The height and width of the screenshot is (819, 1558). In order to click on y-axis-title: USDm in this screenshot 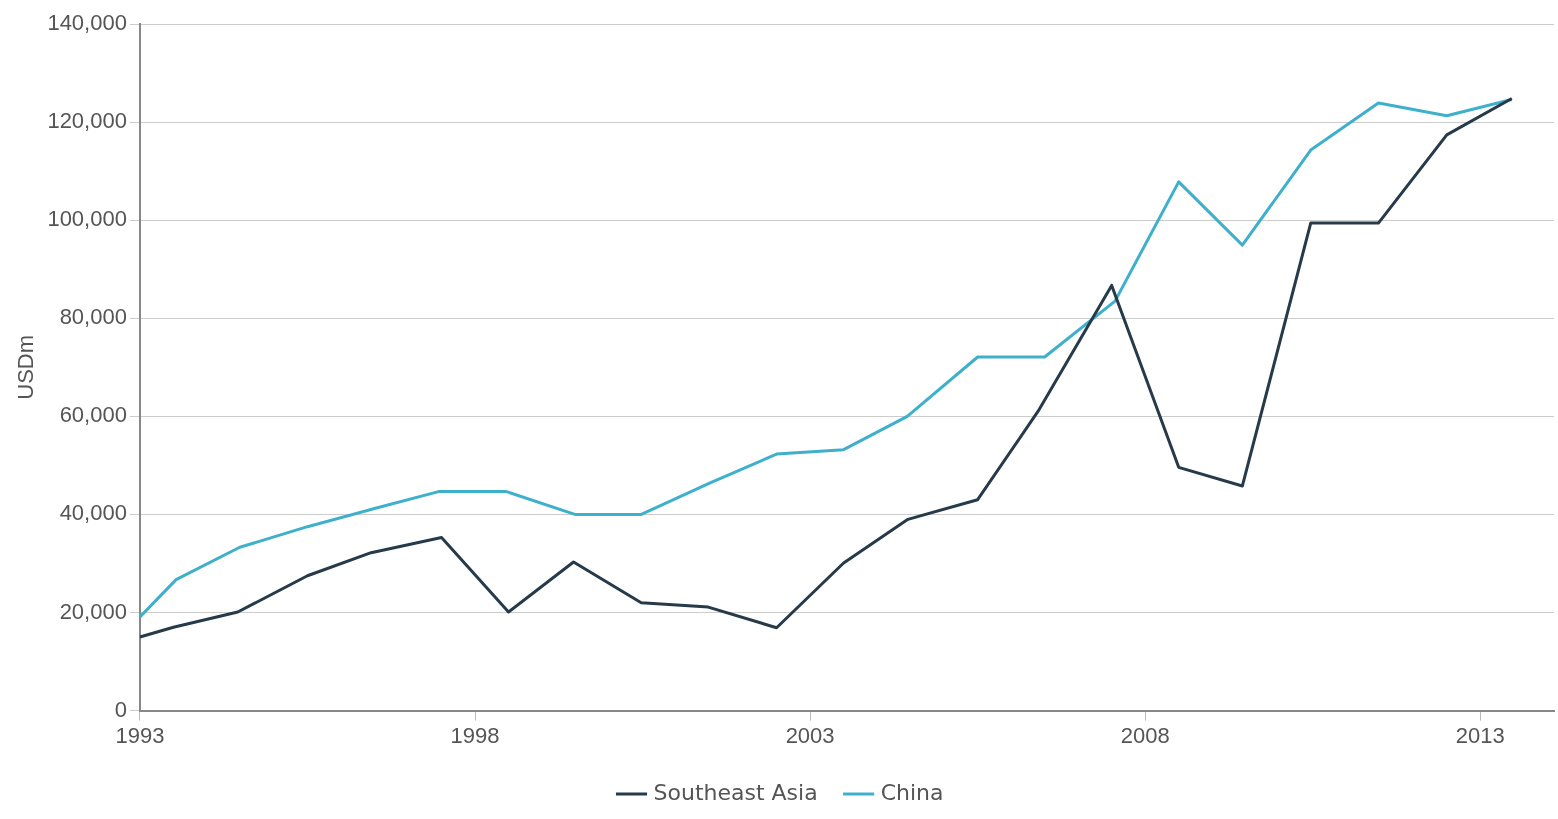, I will do `click(26, 367)`.